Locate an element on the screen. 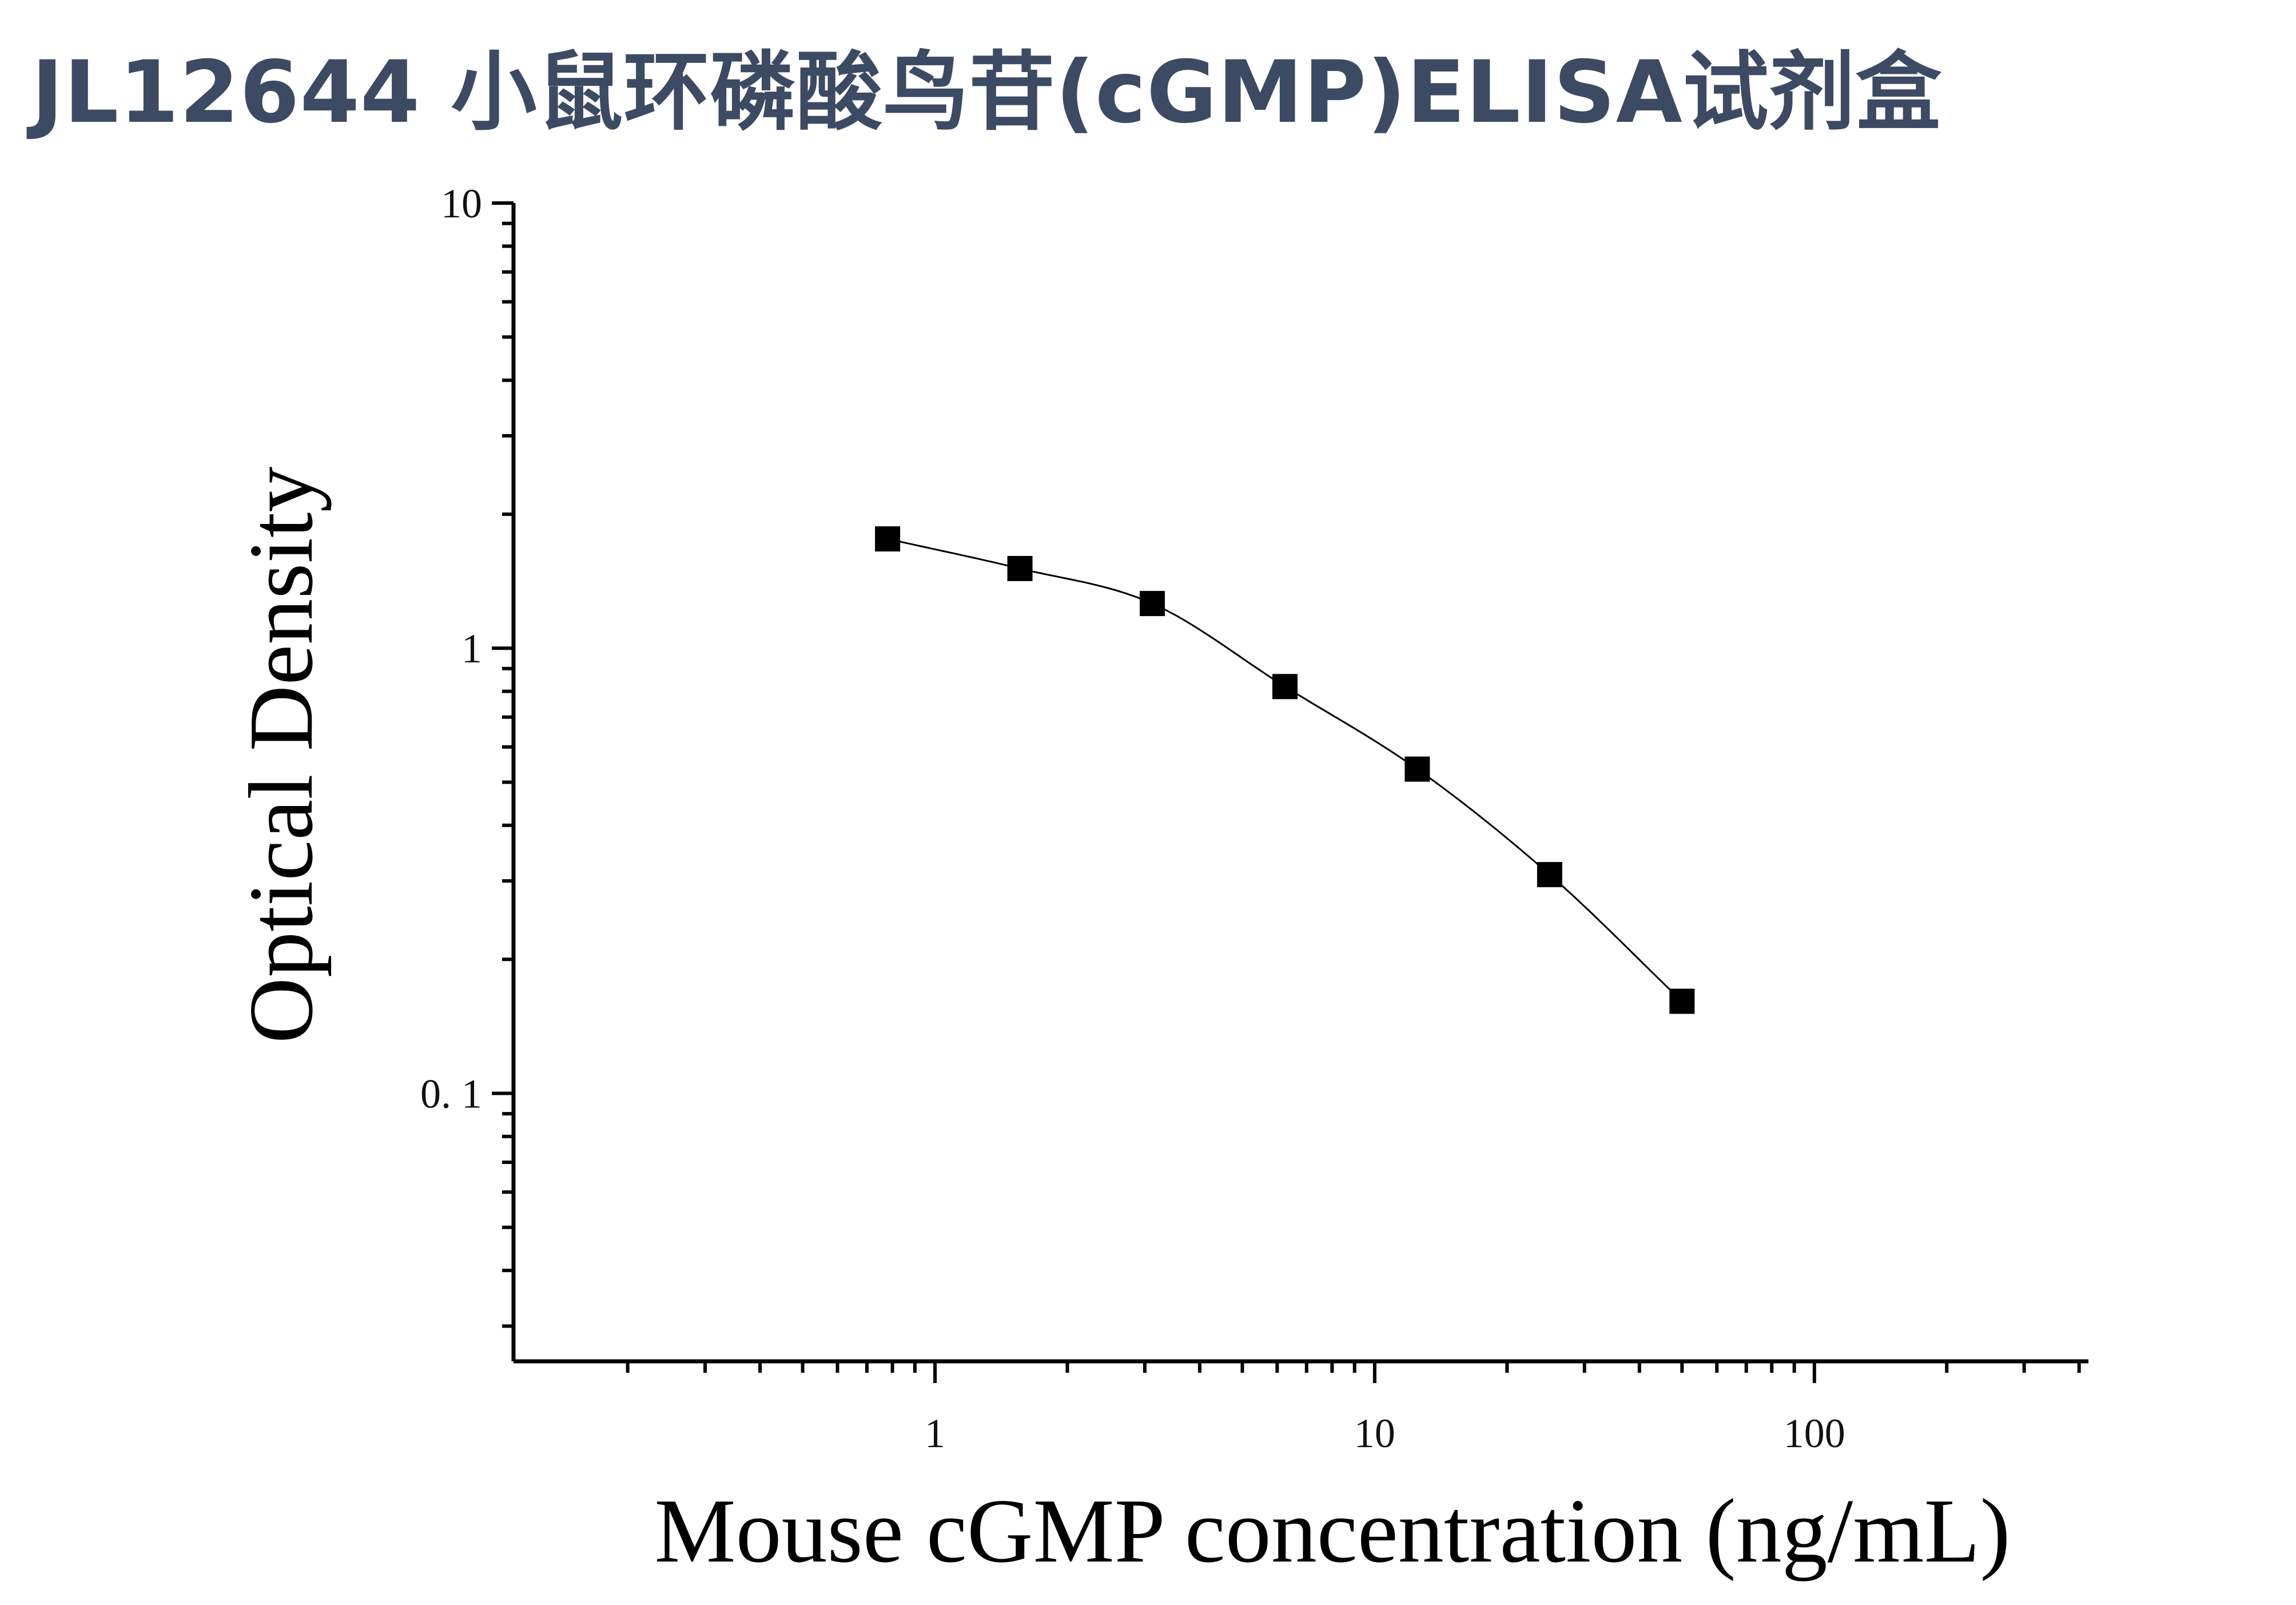  page-title: JL12644 小鼠环磷酸鸟苷(cGMP)ELISA试剂盒 is located at coordinates (986, 92).